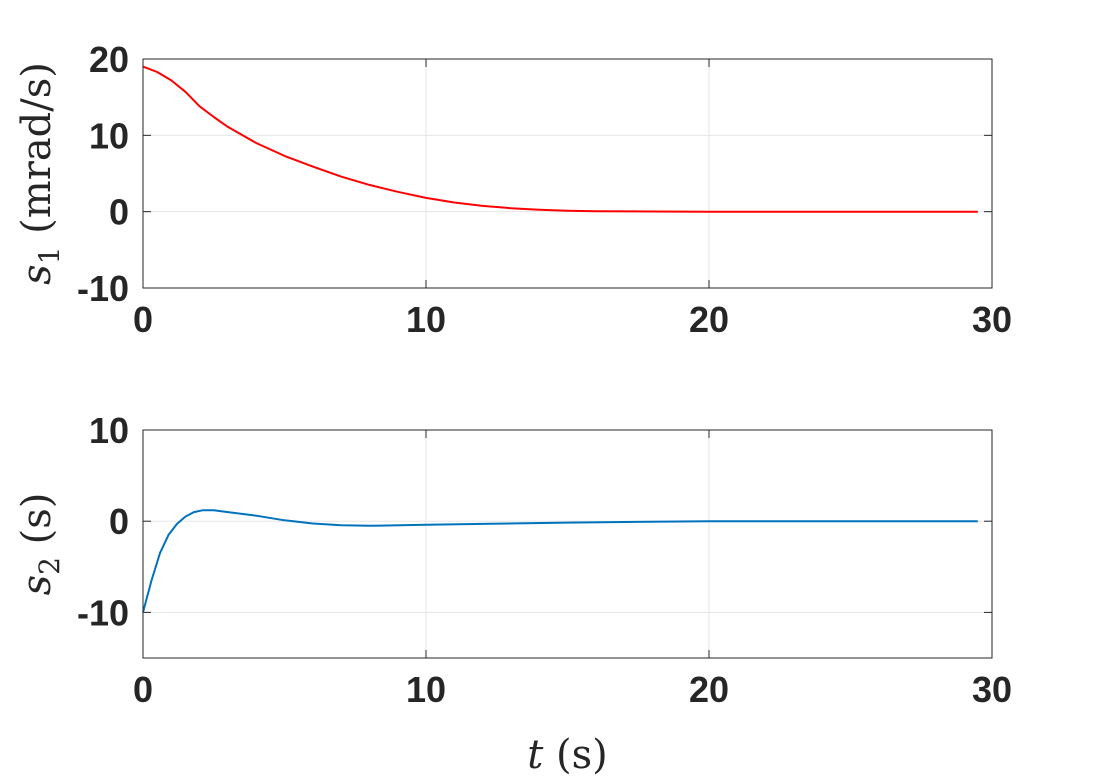 This screenshot has height=783, width=1096. Describe the element at coordinates (37, 525) in the screenshot. I see `y-axis-label-unit: (s)` at that location.